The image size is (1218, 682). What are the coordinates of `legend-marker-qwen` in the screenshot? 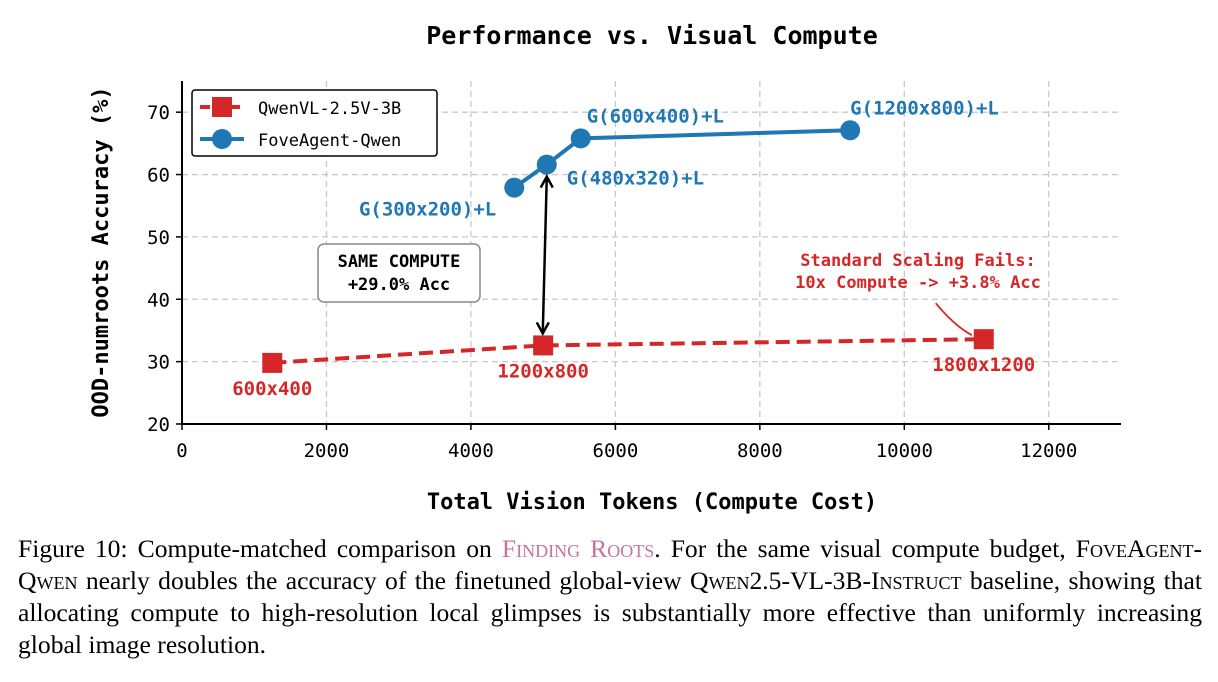 It's located at (222, 107).